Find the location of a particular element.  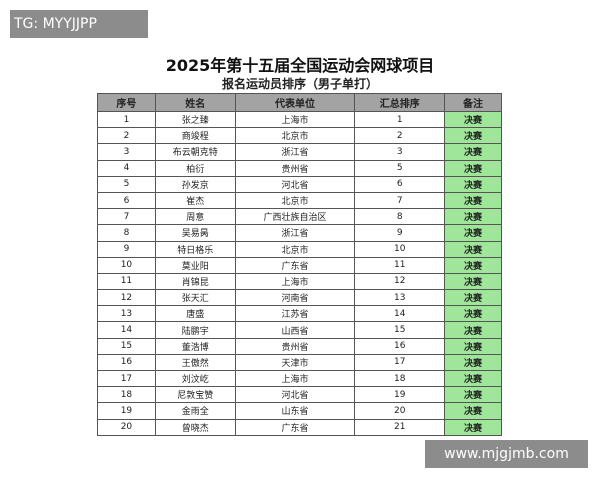

cell: 广西壮族自治区 is located at coordinates (295, 217).